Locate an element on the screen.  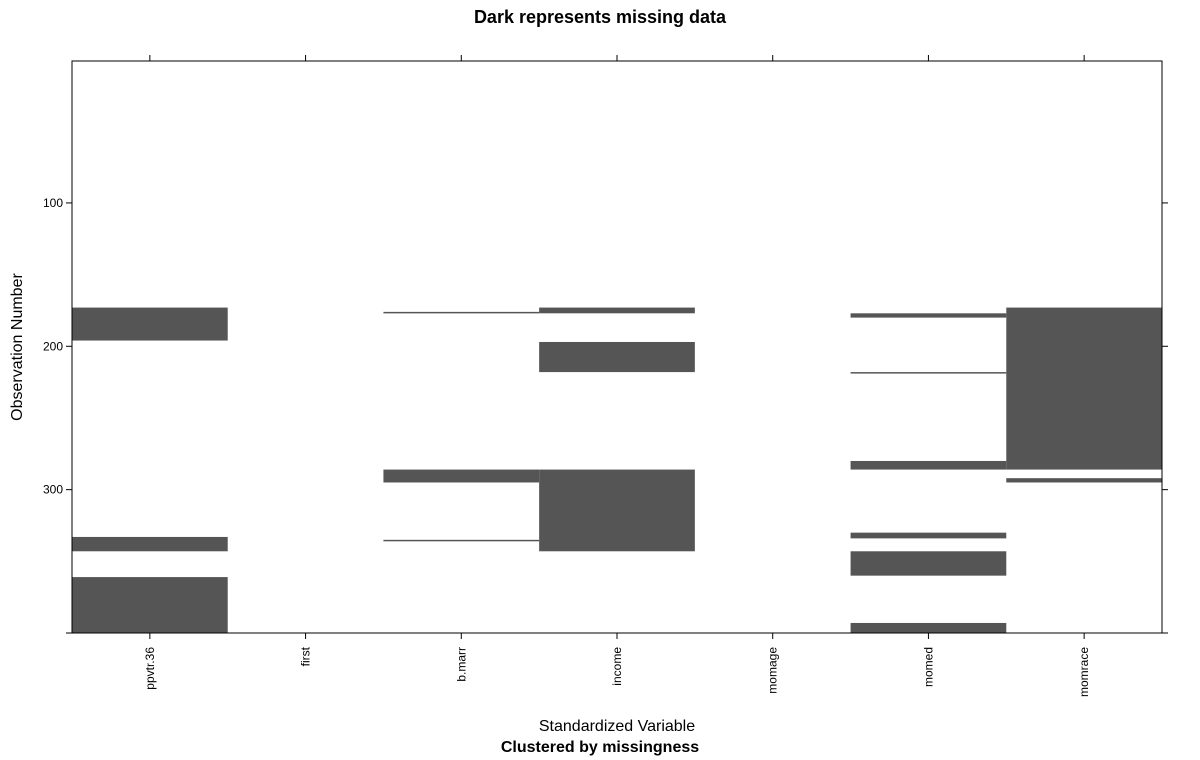
chart-subtitle: Clustered by missingness is located at coordinates (600, 747).